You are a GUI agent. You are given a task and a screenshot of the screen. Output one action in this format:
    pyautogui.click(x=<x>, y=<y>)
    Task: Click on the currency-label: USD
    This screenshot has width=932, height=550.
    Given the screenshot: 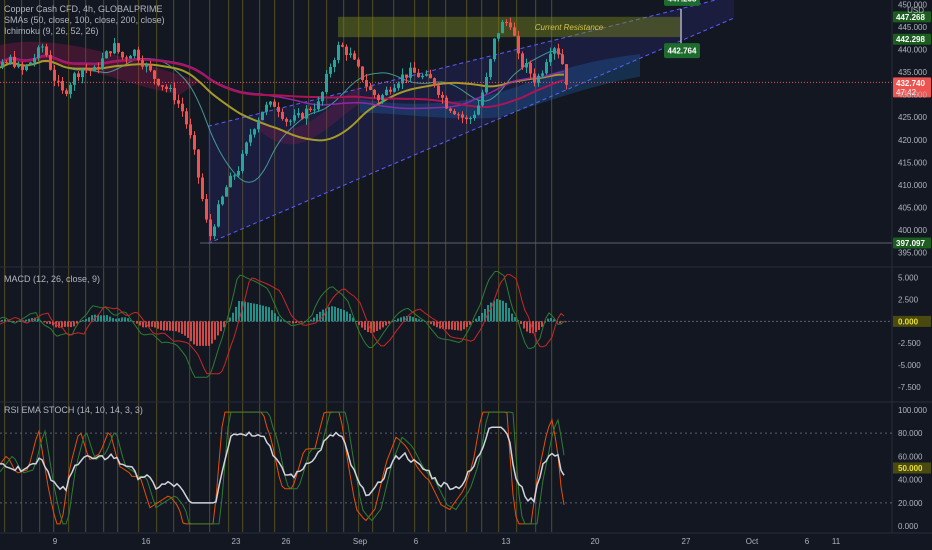 What is the action you would take?
    pyautogui.click(x=915, y=10)
    